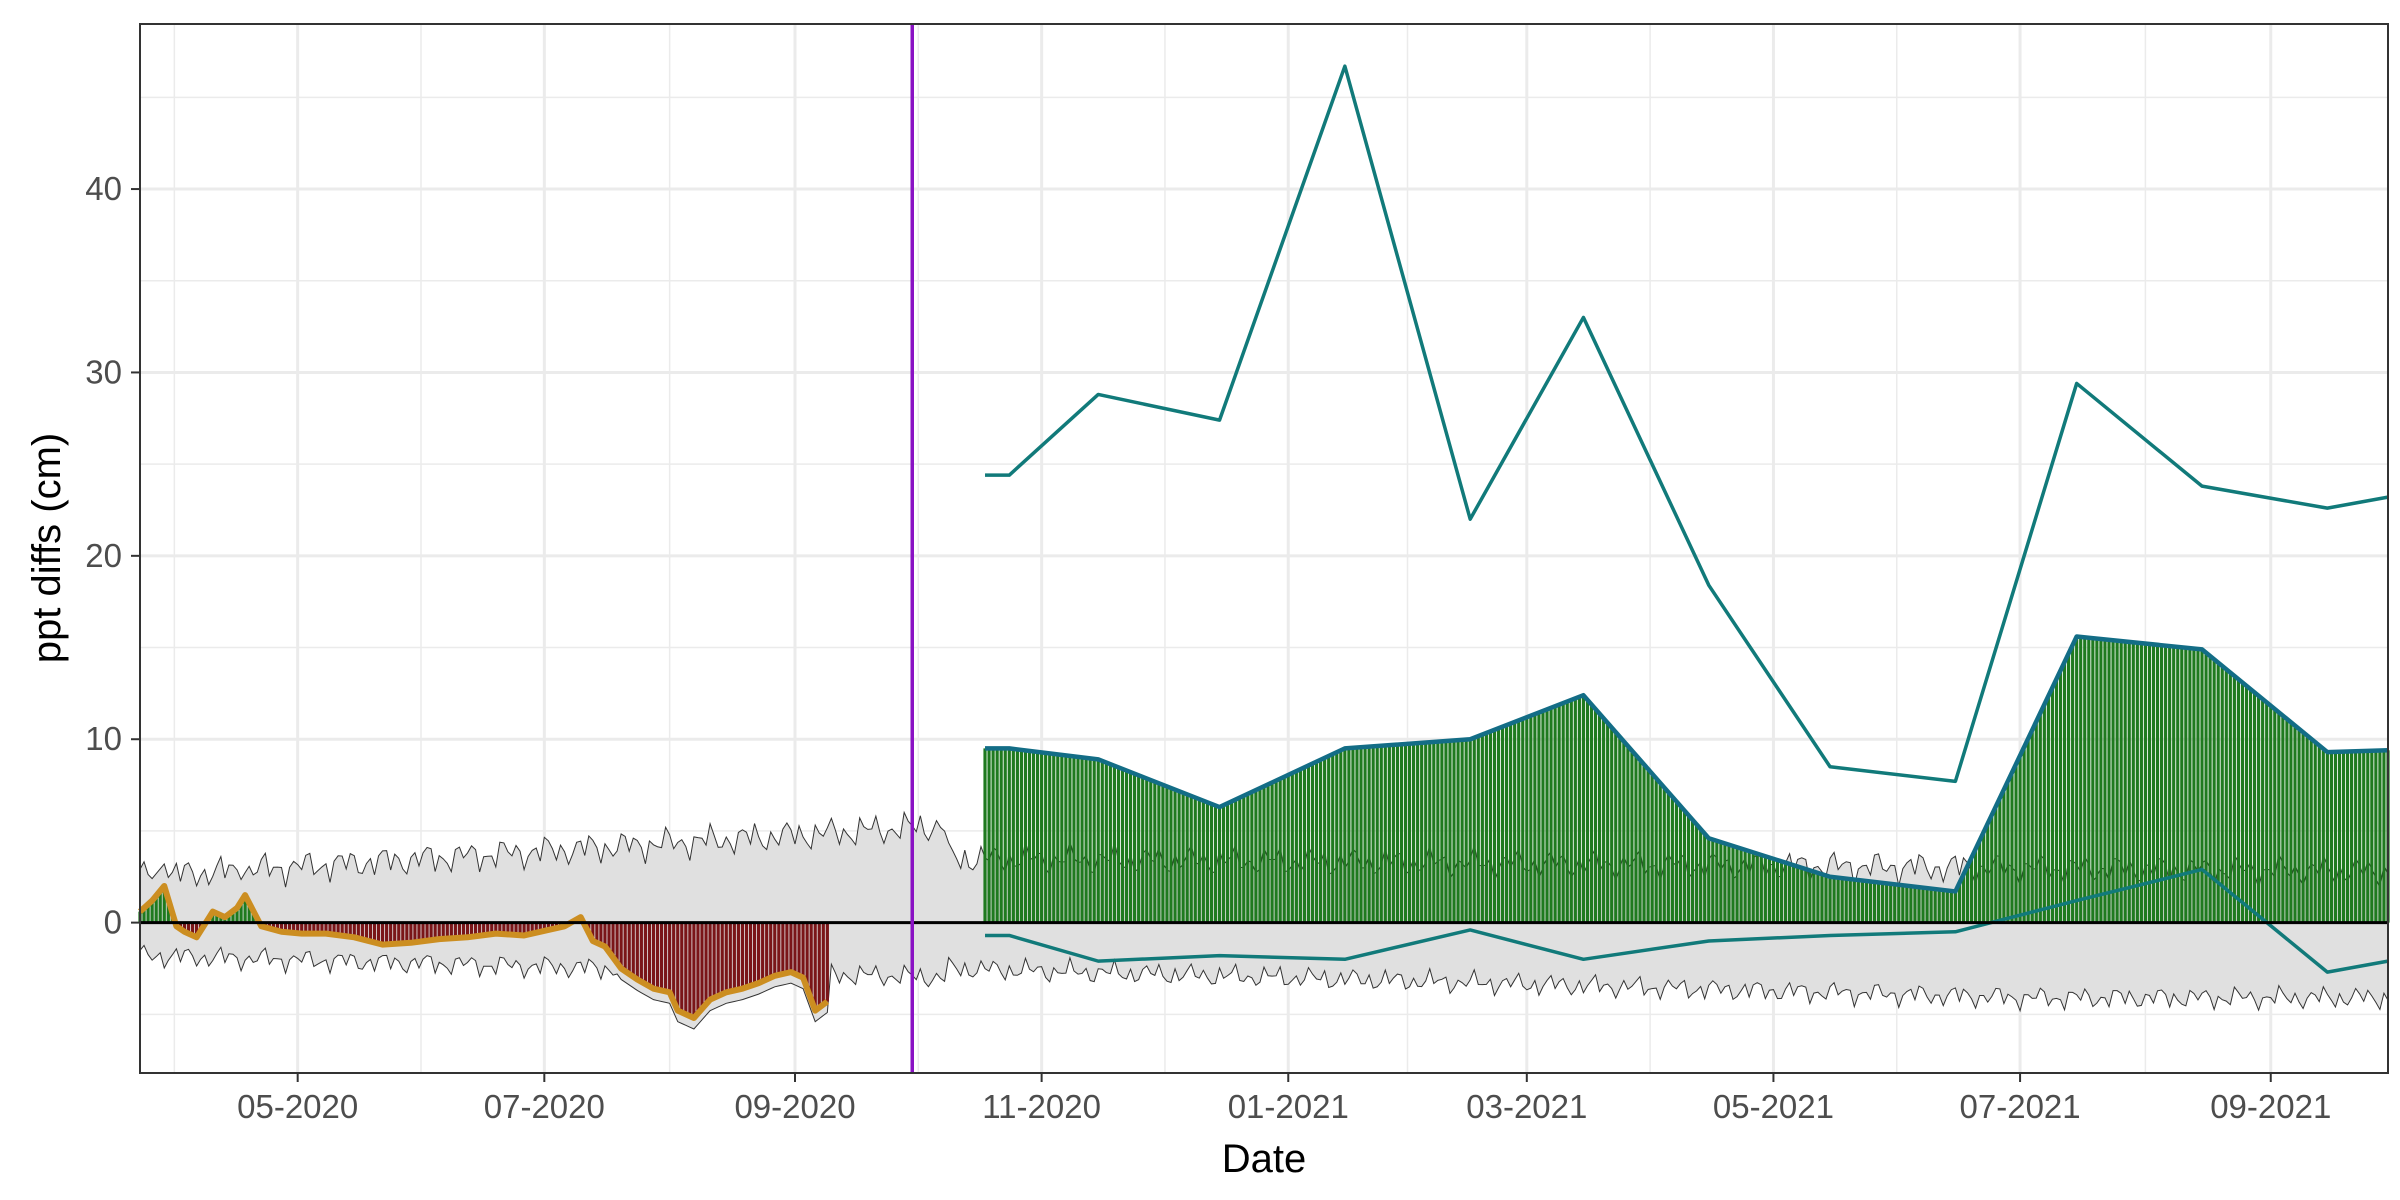 This screenshot has height=1200, width=2400. I want to click on x-tick-label: 01-2021, so click(1288, 1106).